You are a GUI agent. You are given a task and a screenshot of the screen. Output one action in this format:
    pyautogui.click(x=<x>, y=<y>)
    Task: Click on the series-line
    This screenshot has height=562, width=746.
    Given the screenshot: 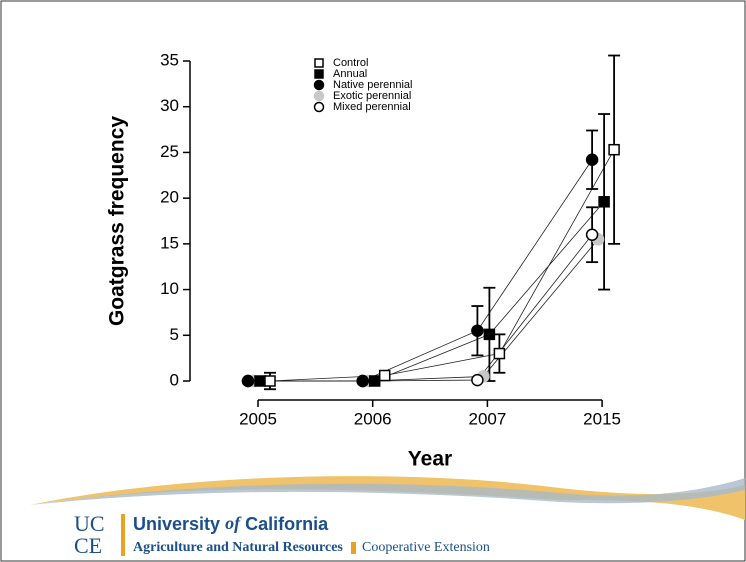 What is the action you would take?
    pyautogui.click(x=420, y=308)
    